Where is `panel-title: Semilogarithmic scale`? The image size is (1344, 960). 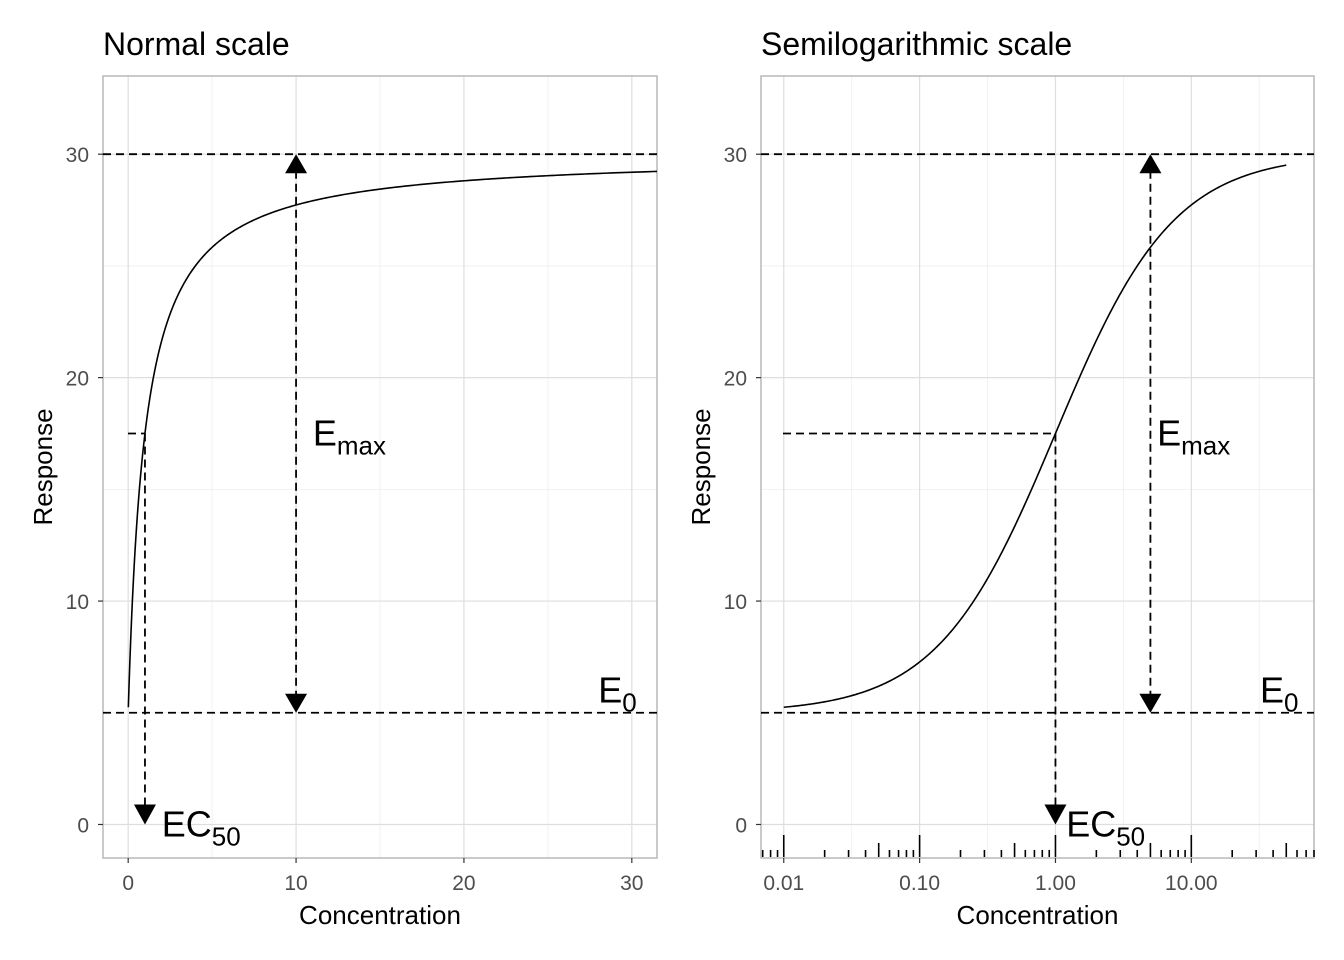 panel-title: Semilogarithmic scale is located at coordinates (916, 44).